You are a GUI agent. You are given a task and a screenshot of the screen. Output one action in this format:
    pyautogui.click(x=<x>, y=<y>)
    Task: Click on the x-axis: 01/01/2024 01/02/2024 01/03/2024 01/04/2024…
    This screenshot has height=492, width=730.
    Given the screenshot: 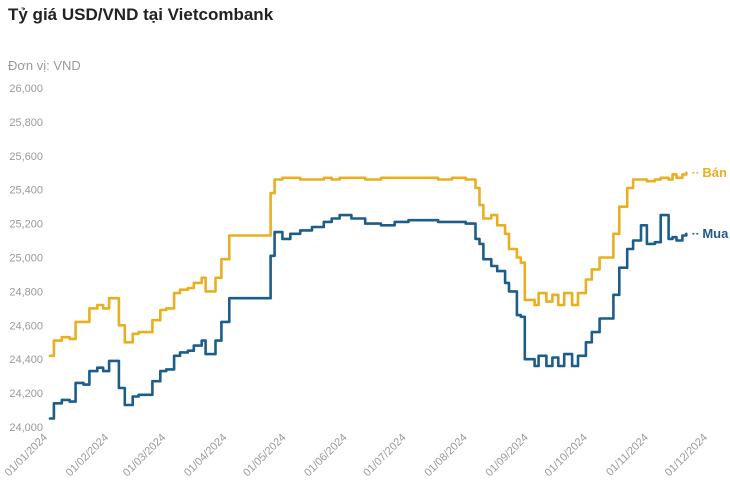 What is the action you would take?
    pyautogui.click(x=356, y=455)
    